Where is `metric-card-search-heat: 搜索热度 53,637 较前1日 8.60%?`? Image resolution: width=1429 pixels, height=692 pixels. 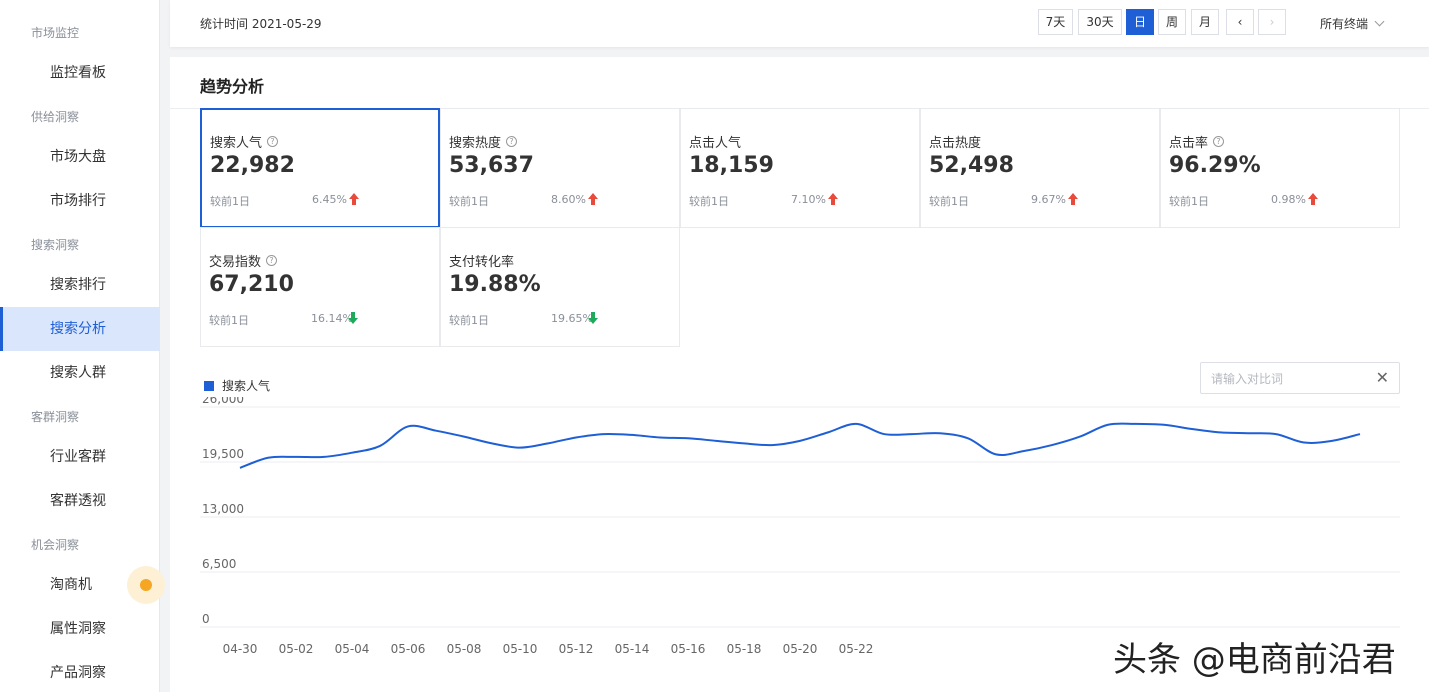
metric-card-search-heat: 搜索热度 53,637 较前1日 8.60%? is located at coordinates (560, 168).